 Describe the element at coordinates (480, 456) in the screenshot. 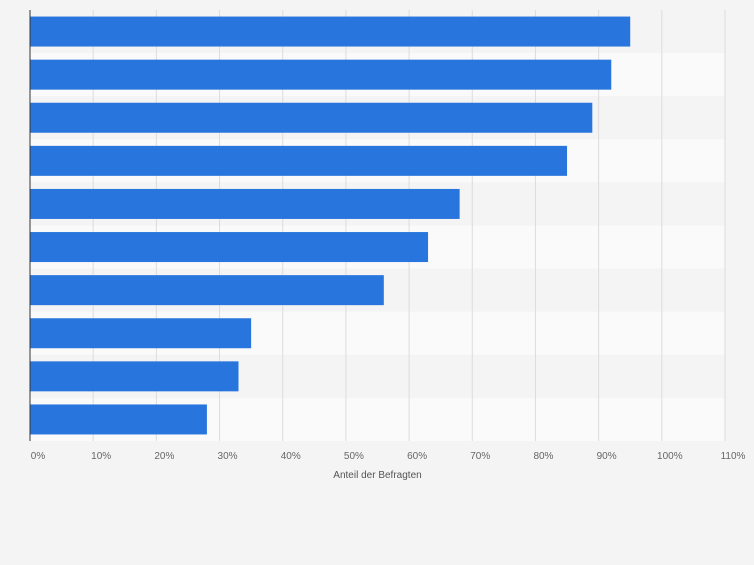

I see `x-tick-label: 70%` at that location.